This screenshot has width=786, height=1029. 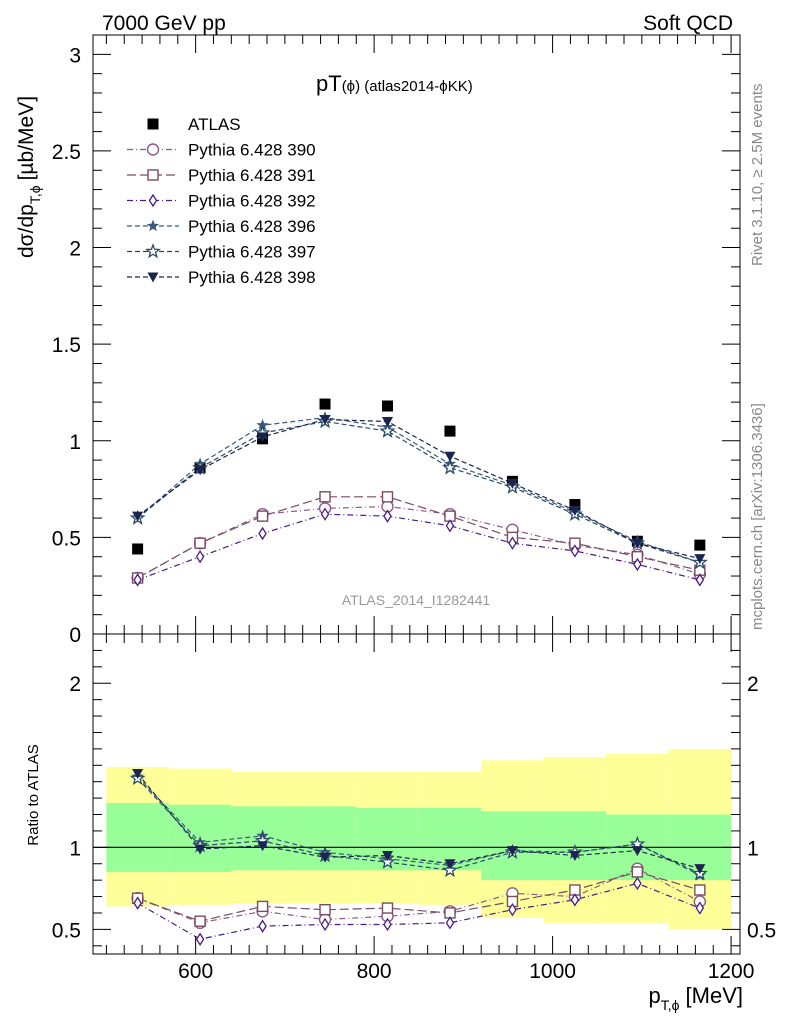 What do you see at coordinates (66, 538) in the screenshot?
I see `main-y-tick-label: 0.5` at bounding box center [66, 538].